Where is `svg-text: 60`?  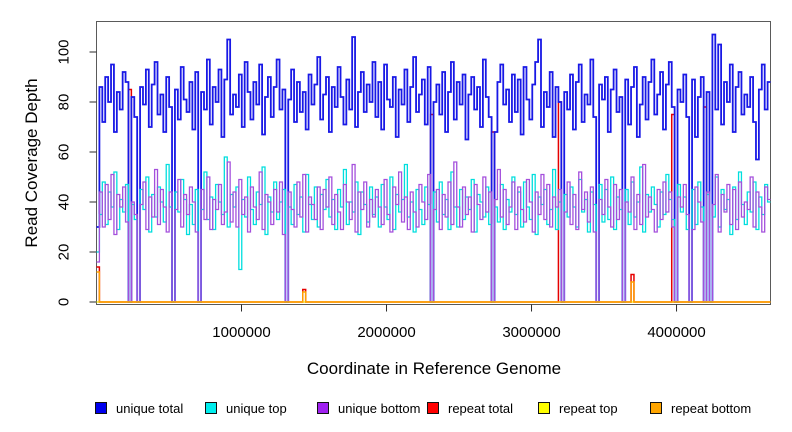 svg-text: 60 is located at coordinates (63, 152).